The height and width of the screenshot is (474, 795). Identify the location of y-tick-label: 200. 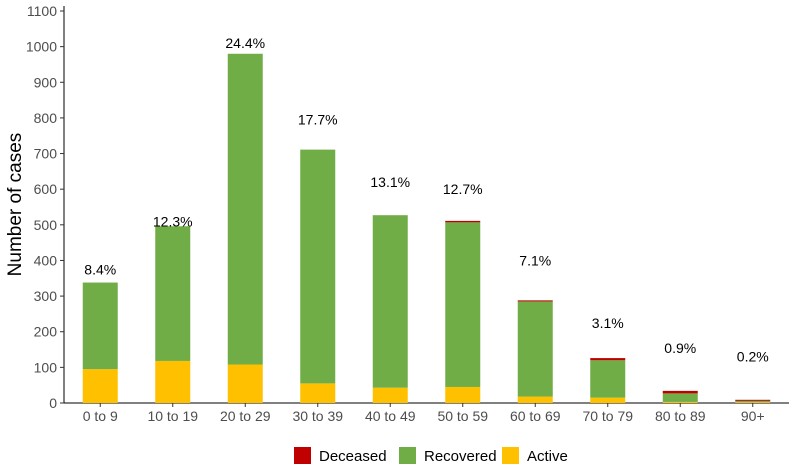
(46, 332).